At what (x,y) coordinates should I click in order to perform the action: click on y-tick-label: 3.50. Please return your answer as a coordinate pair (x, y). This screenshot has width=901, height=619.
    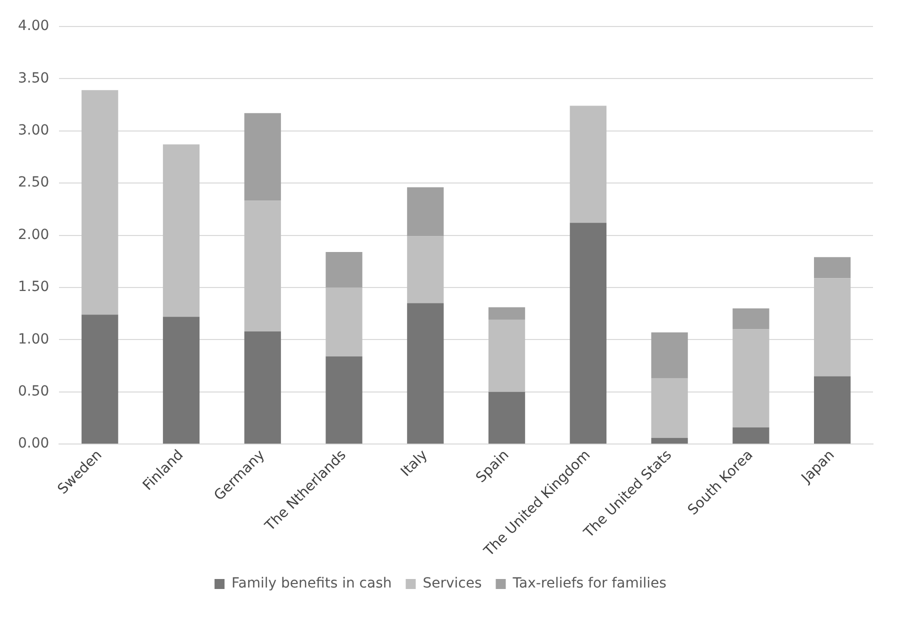
    Looking at the image, I should click on (34, 78).